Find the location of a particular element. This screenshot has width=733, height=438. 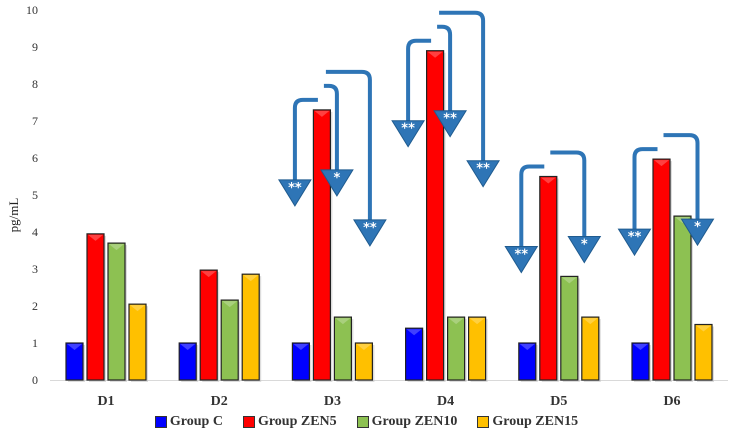

legend-item: Group ZEN10 is located at coordinates (407, 422).